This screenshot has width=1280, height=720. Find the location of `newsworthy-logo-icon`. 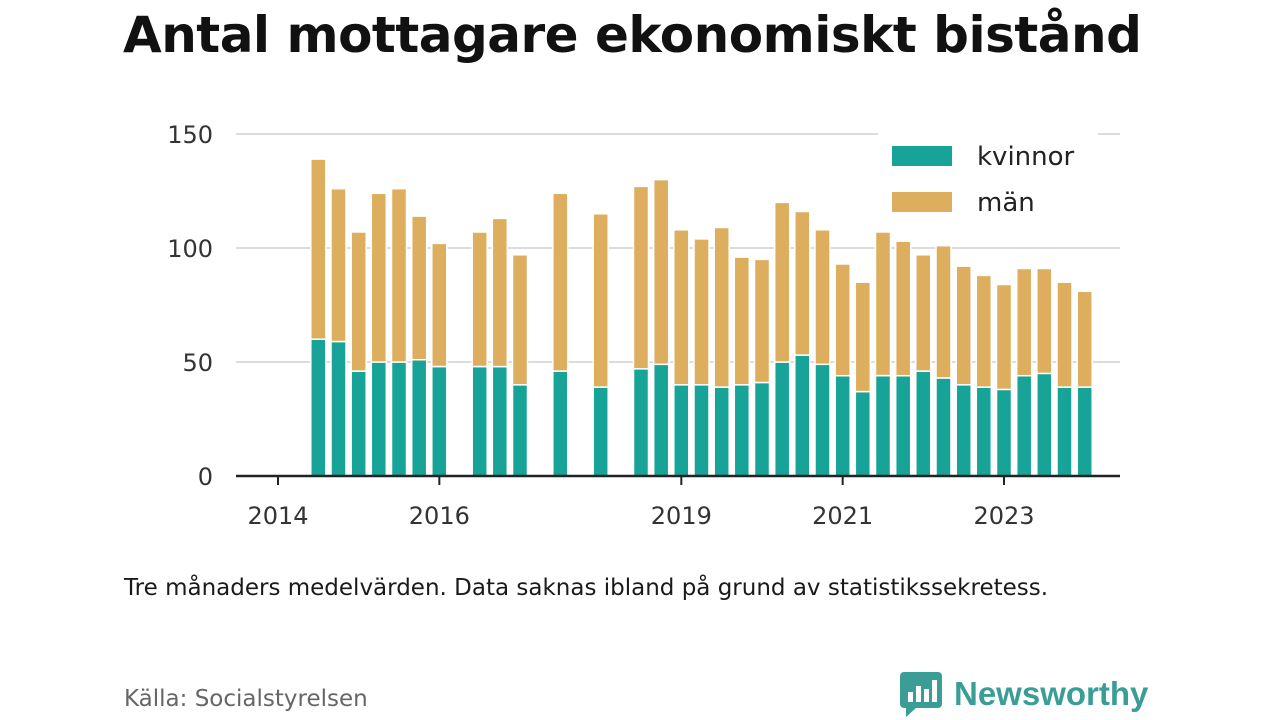

newsworthy-logo-icon is located at coordinates (921, 694).